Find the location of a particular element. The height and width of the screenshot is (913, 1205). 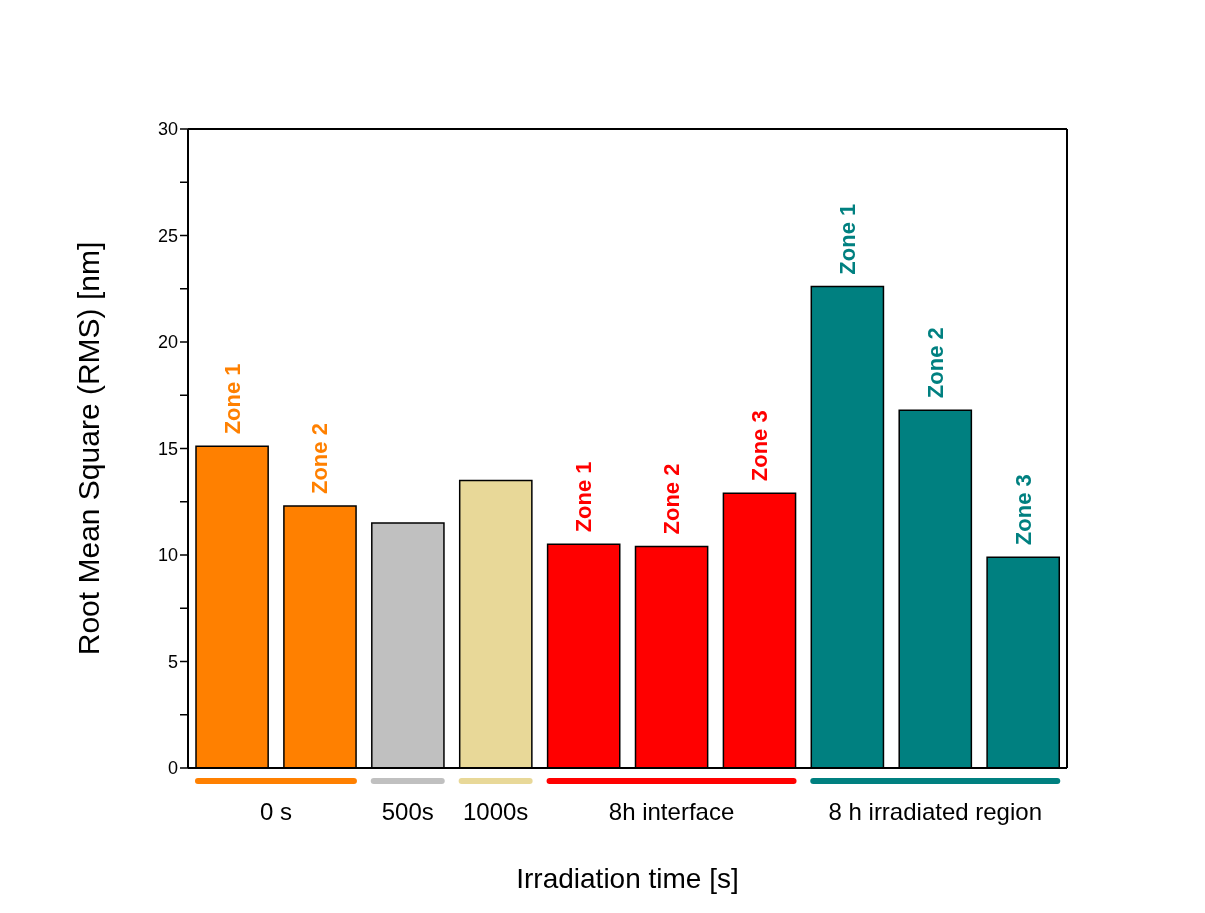

y-tick-label: 15 is located at coordinates (167, 448).